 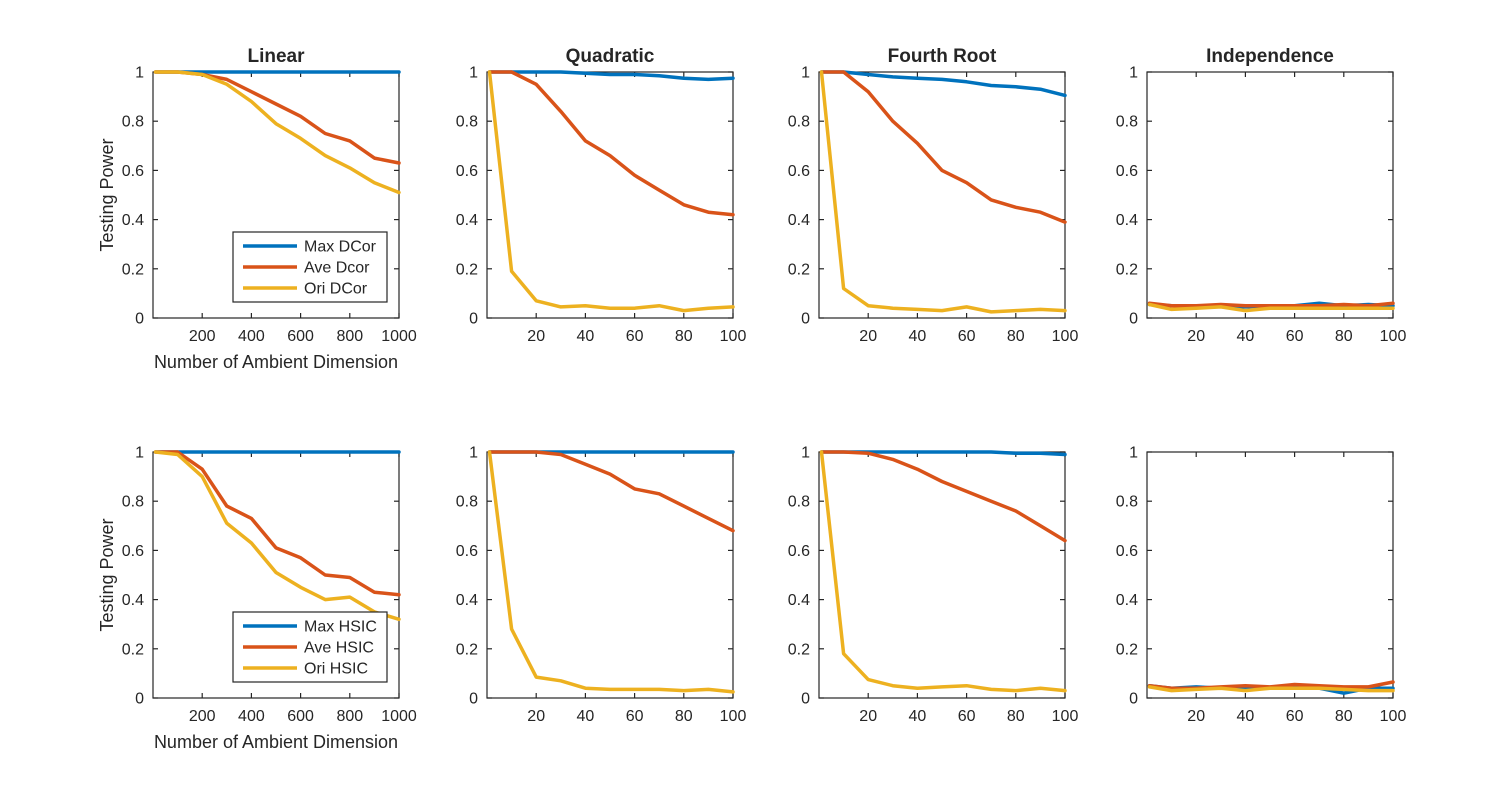 I want to click on plot-quadratic-dcor: 20 40 60 80 100 0 0.2 0.4 0.6 0.8 1 Quadratic, so click(x=601, y=195).